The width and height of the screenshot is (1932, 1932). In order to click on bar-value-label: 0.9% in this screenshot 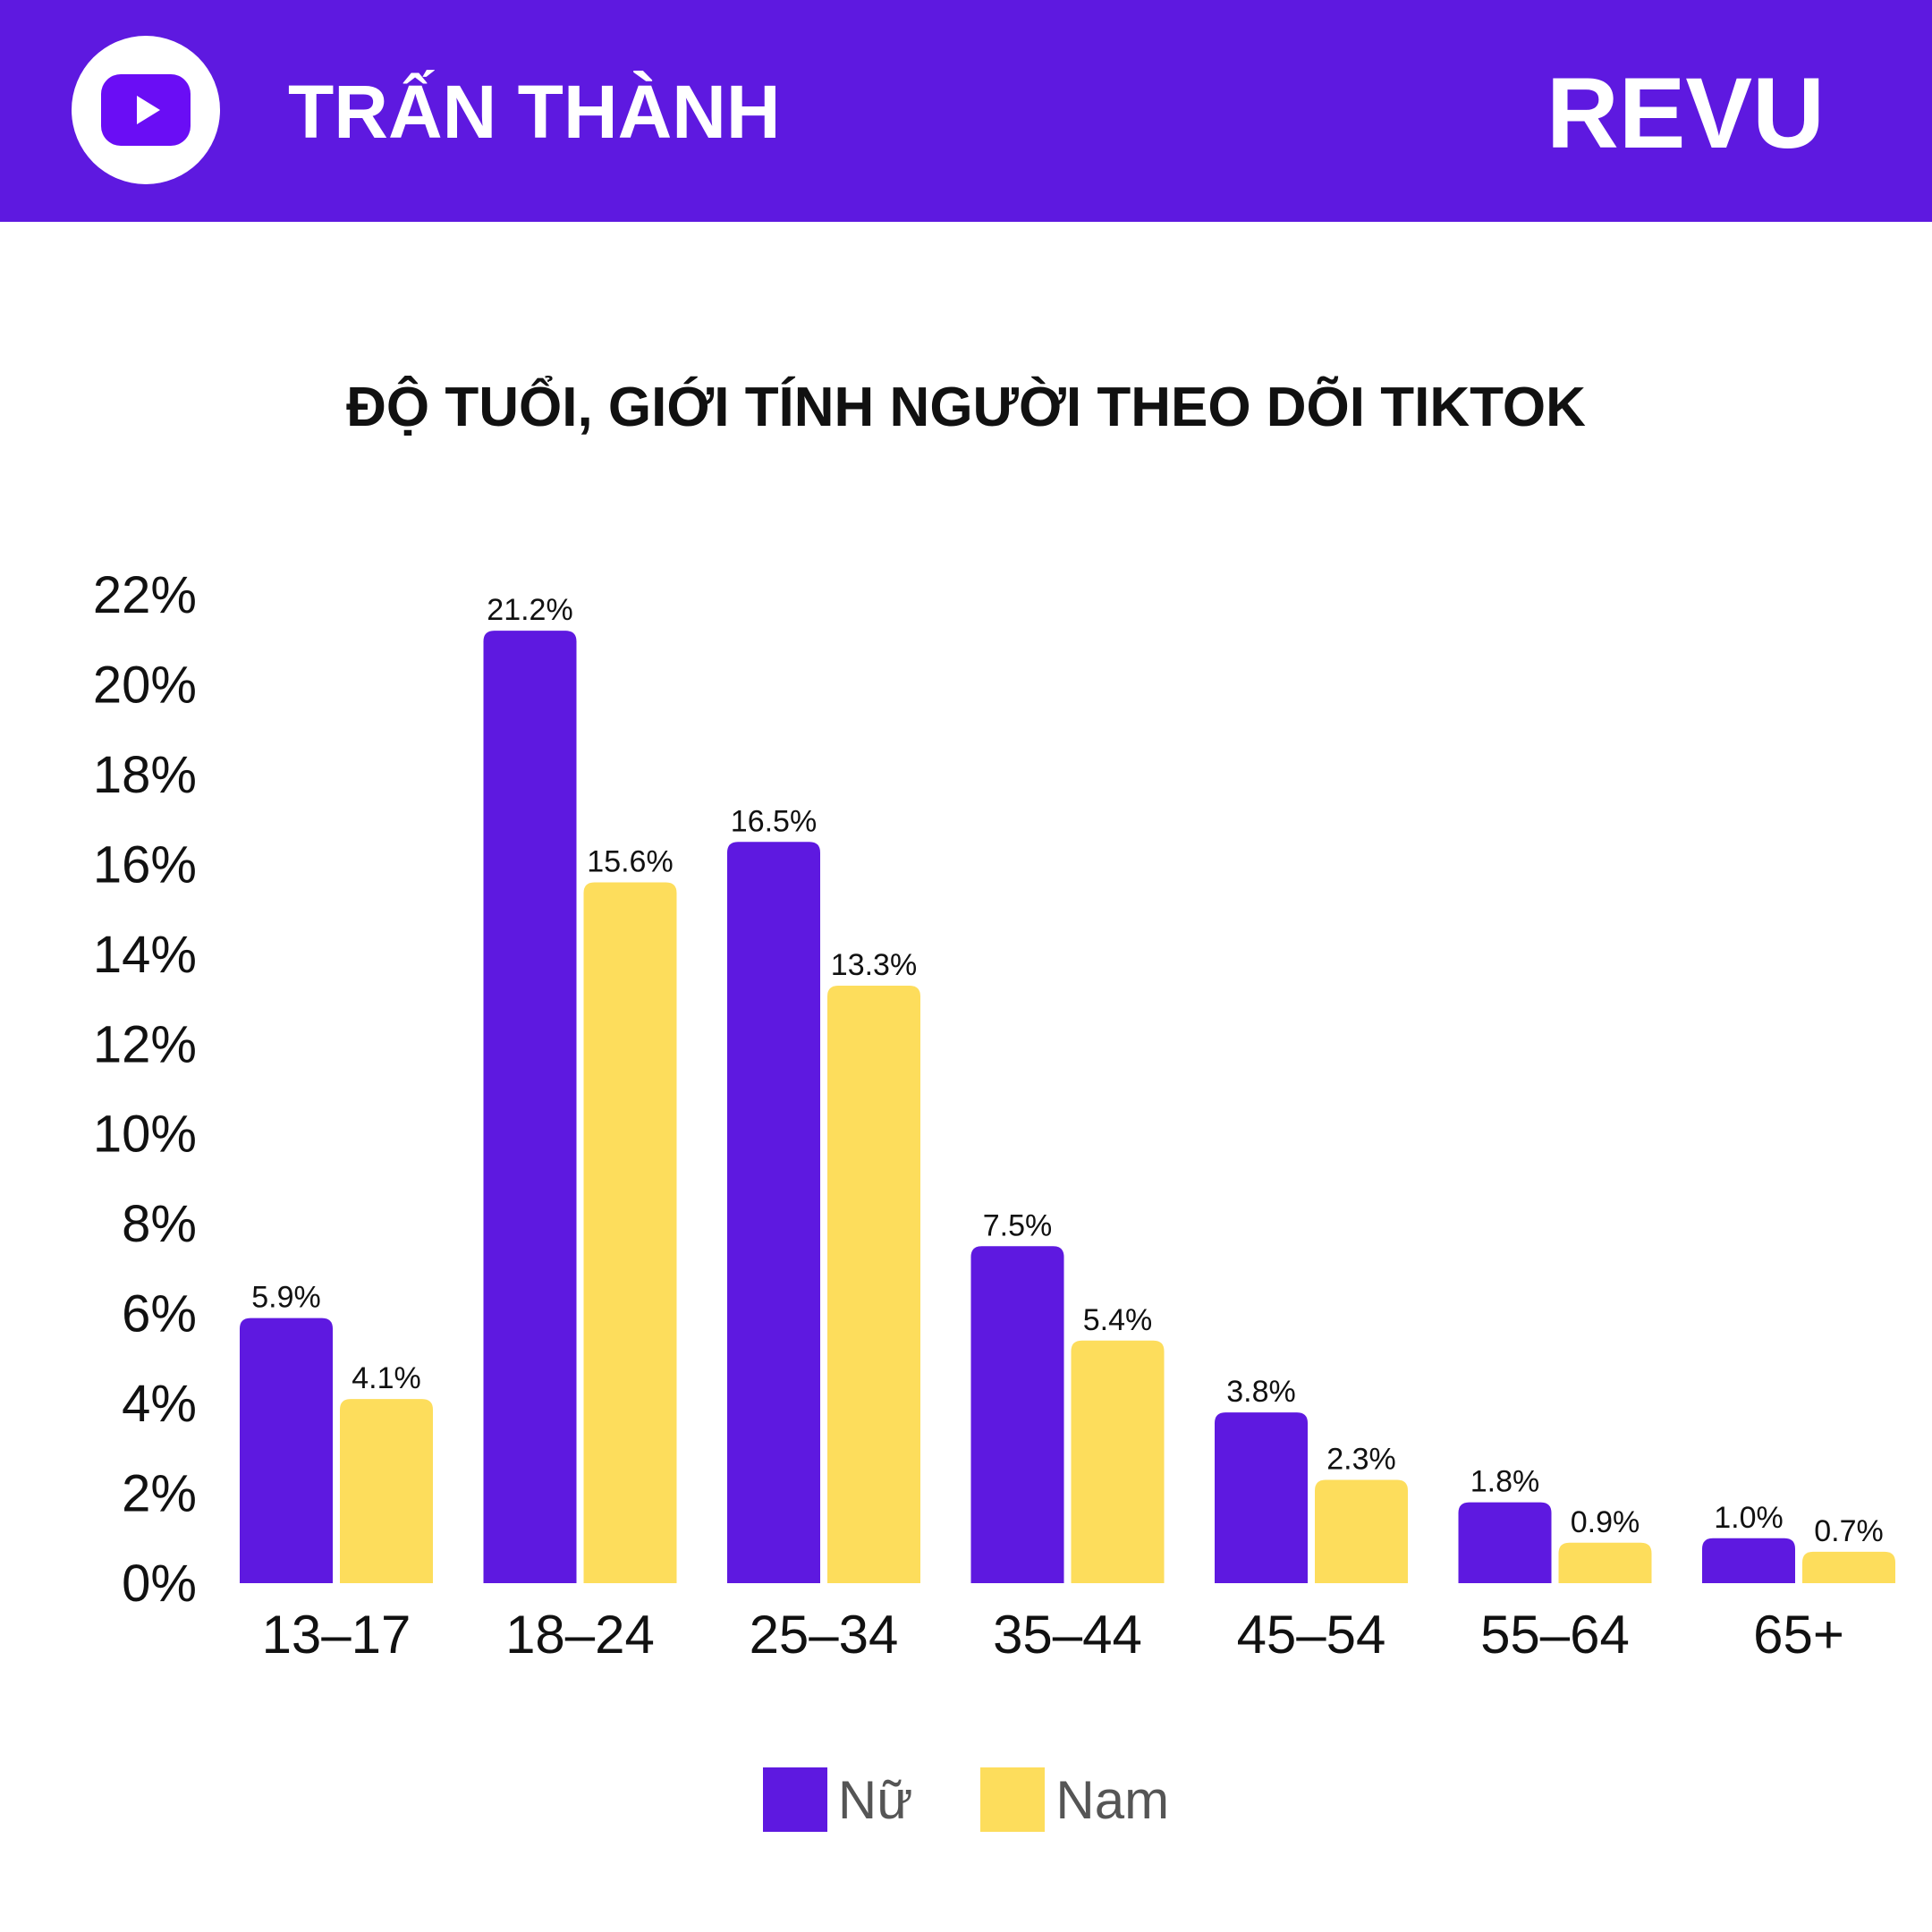, I will do `click(1605, 1522)`.